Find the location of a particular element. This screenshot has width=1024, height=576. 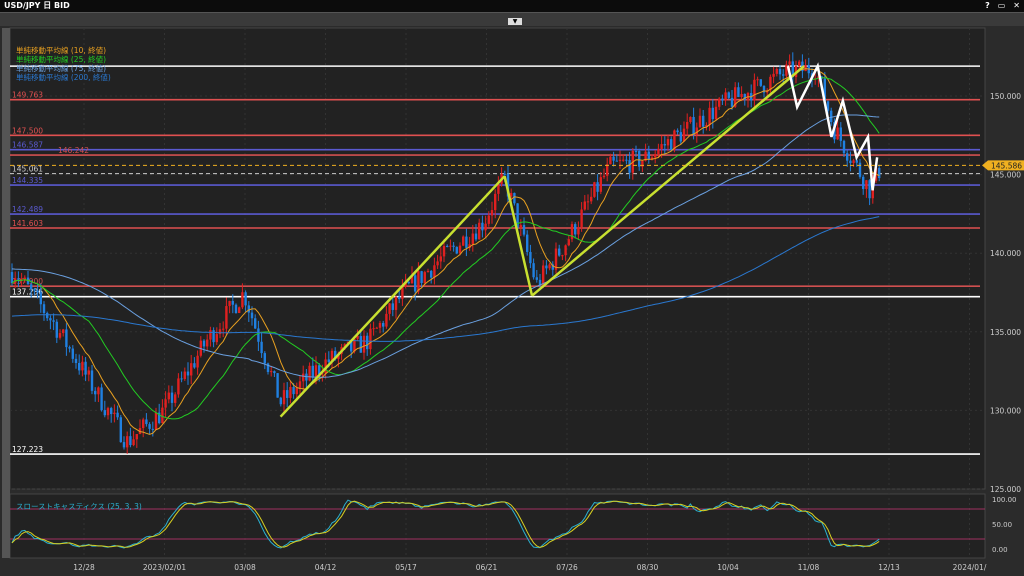

level-label: 127.223 is located at coordinates (27, 449).